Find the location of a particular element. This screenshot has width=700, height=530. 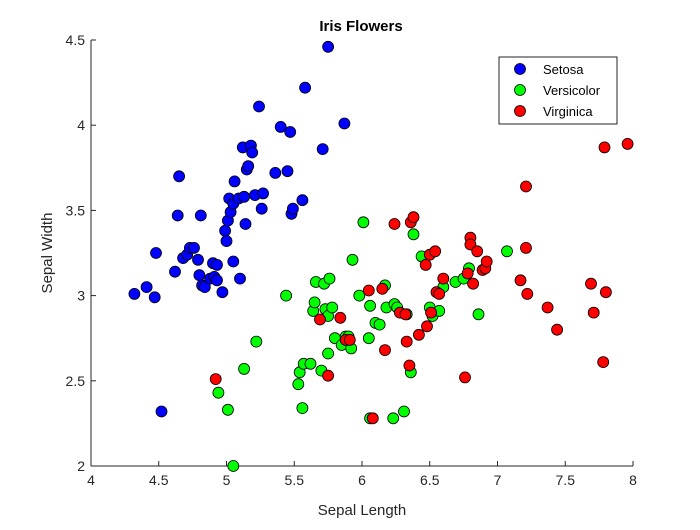

y-tick-label: 3 is located at coordinates (81, 296).